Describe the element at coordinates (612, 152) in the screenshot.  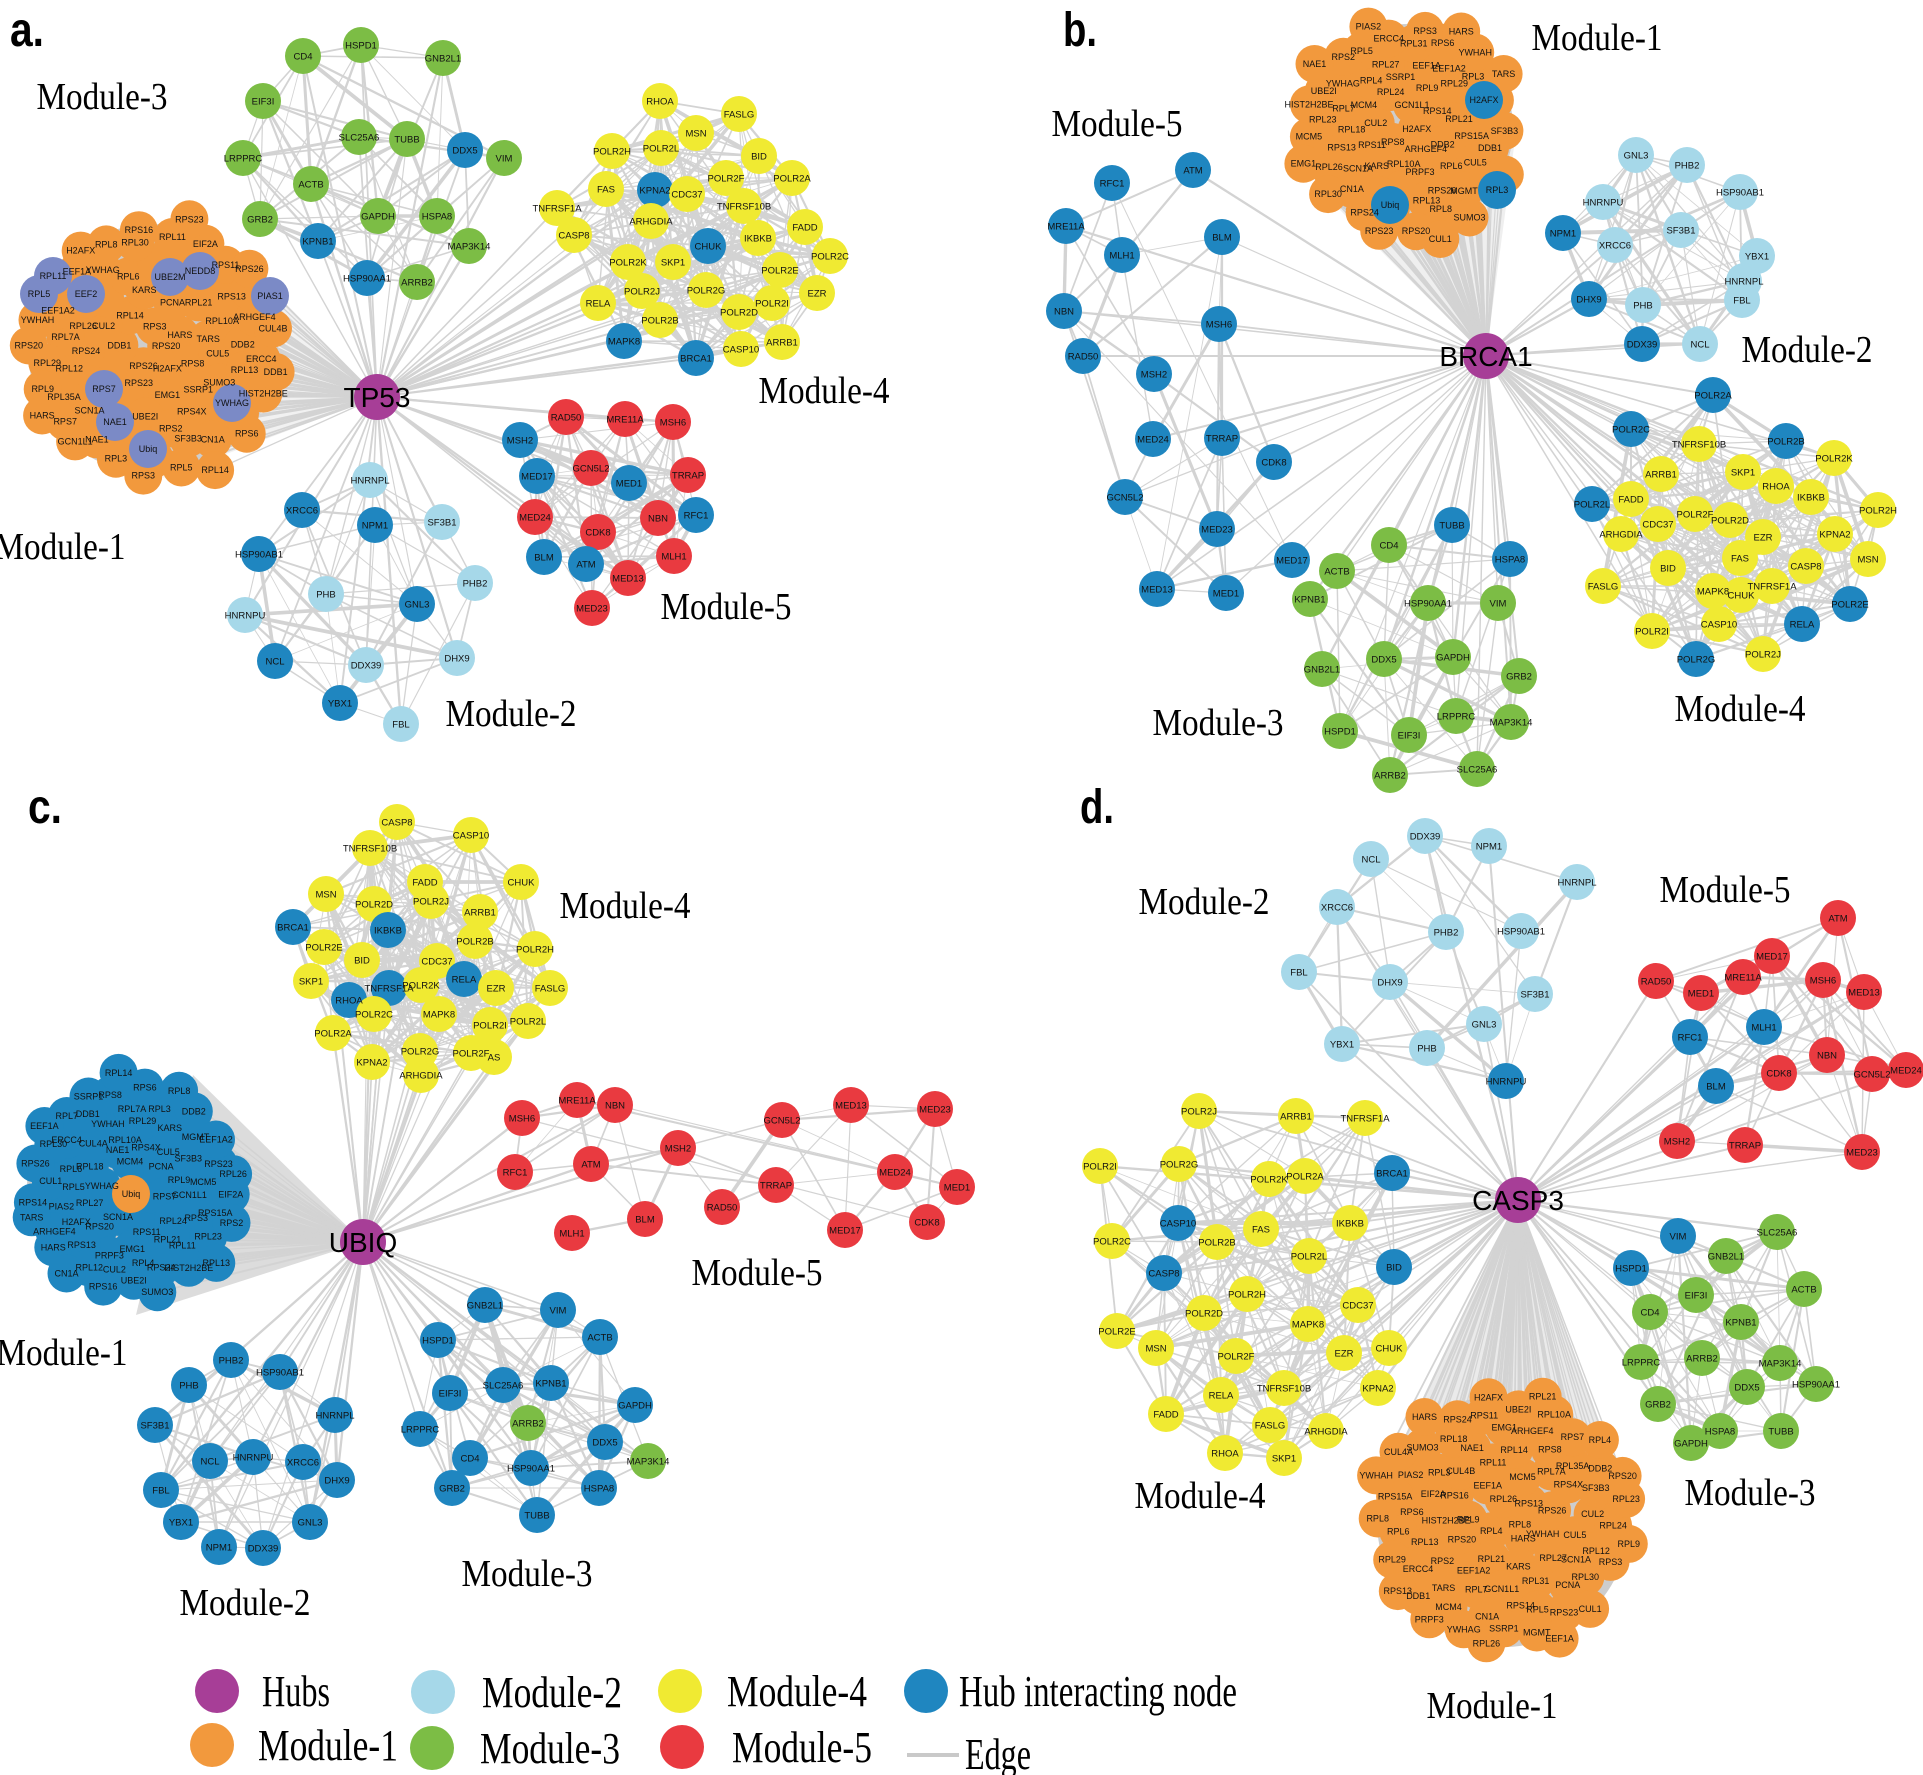
I see `svg-text: POLR2H` at that location.